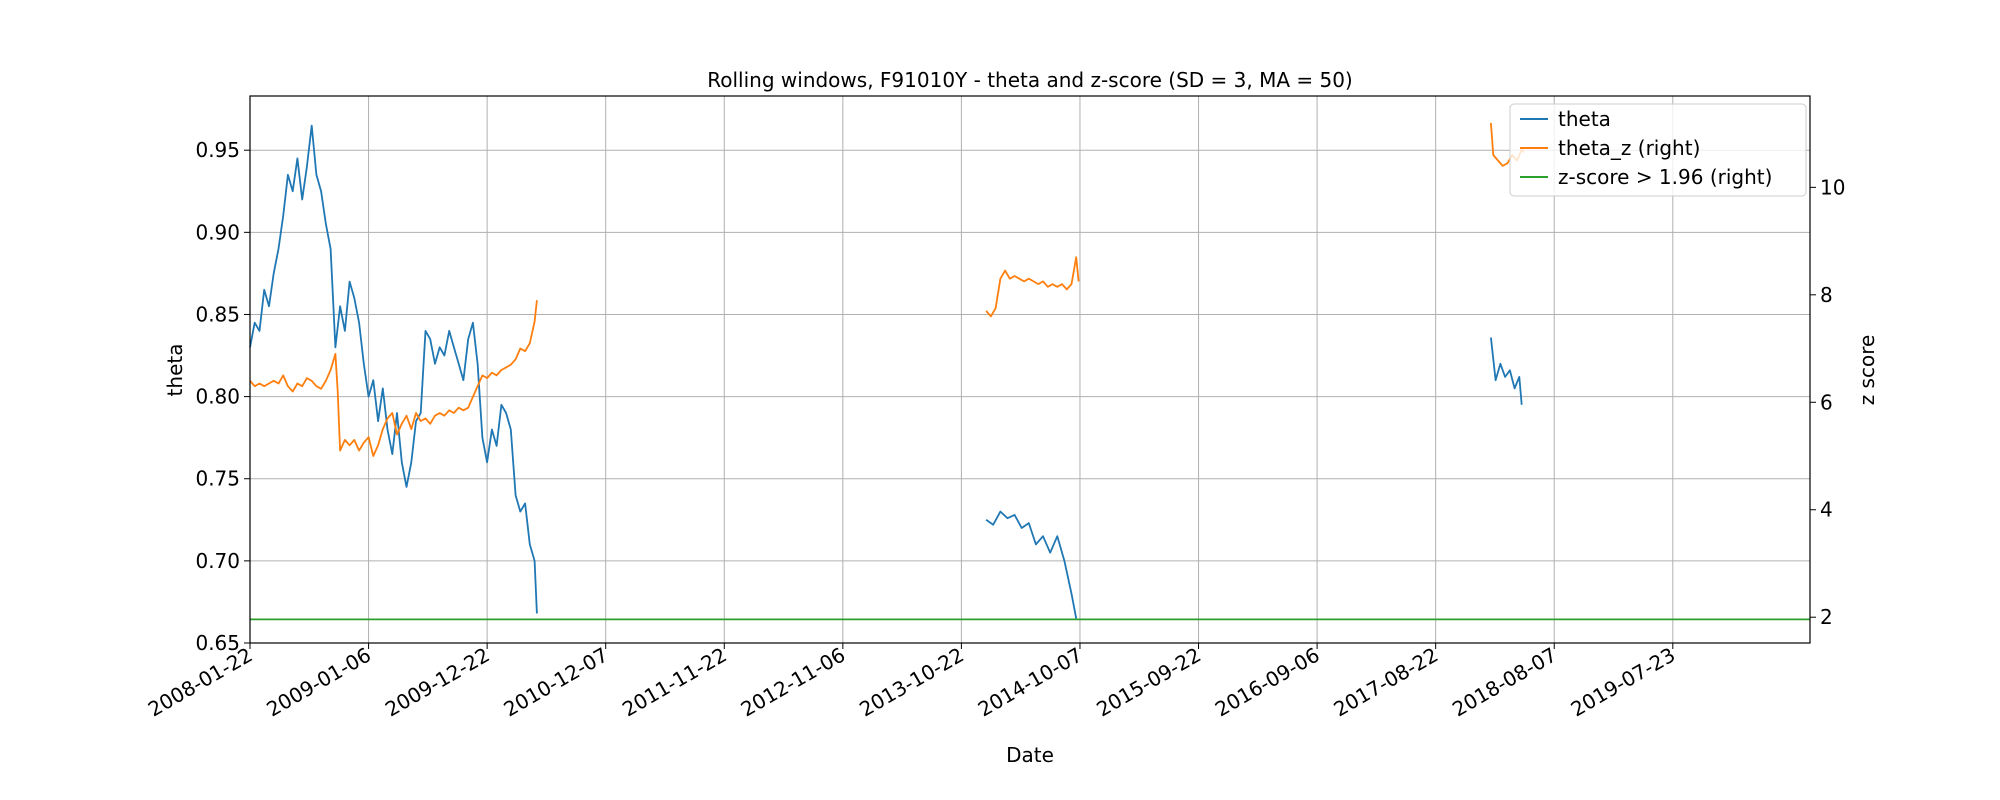 Image resolution: width=2000 pixels, height=800 pixels. I want to click on y-tick-label: 0.75, so click(217, 479).